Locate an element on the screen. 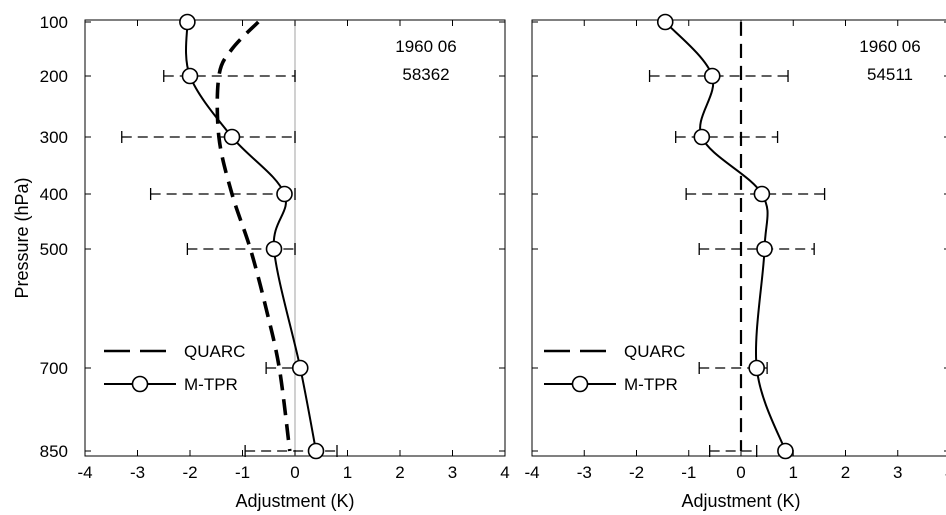  quarc-series-line is located at coordinates (253, 236).